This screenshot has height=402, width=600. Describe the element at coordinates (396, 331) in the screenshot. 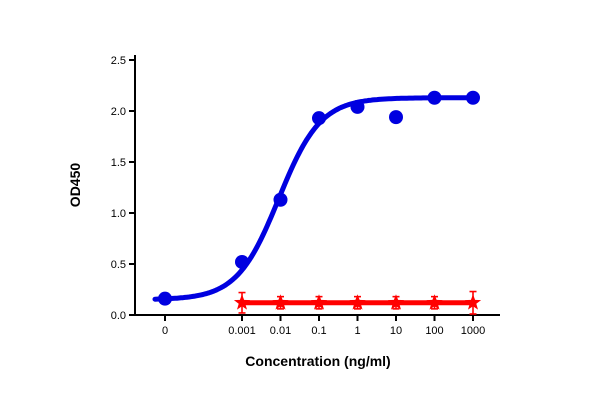

I see `x-tick-label: 10` at that location.